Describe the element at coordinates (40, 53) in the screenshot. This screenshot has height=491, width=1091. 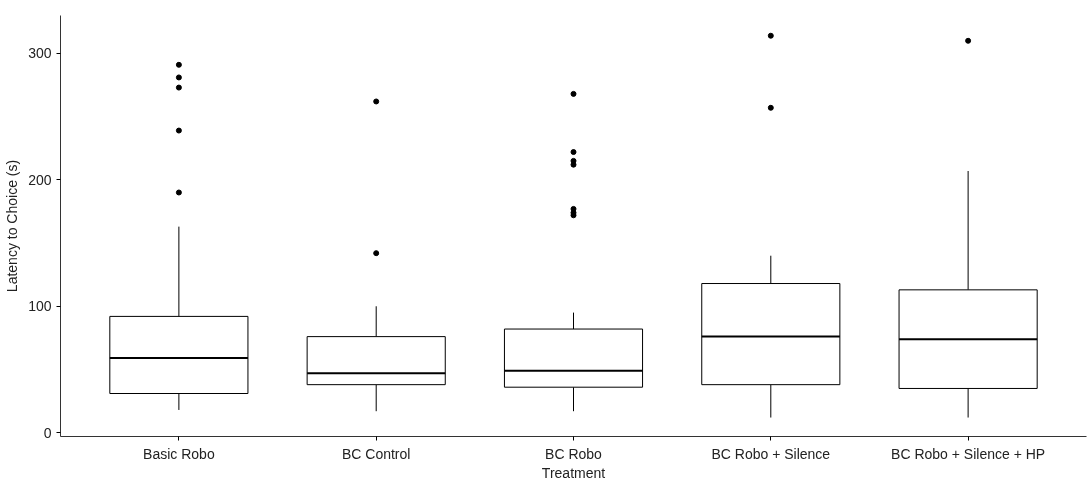
I see `y-tick-label: 300` at that location.